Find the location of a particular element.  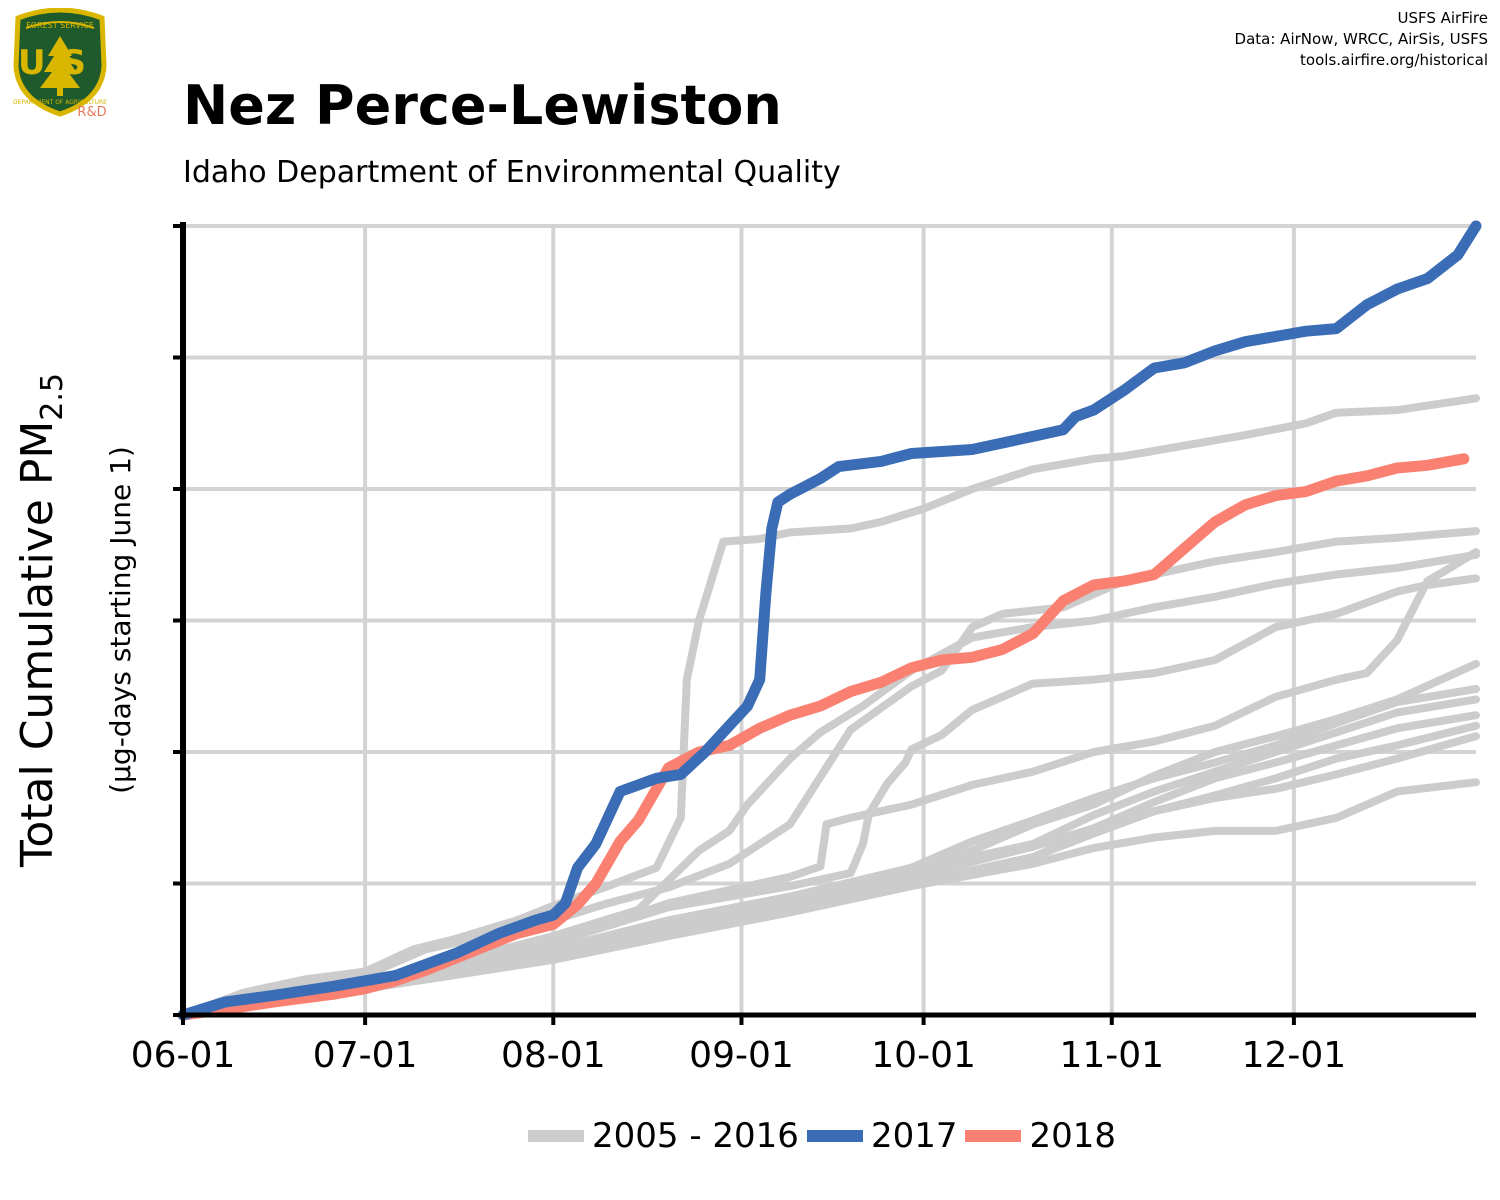

svg-text: DEPARTMENT OF AGRICULTURE is located at coordinates (60, 102).